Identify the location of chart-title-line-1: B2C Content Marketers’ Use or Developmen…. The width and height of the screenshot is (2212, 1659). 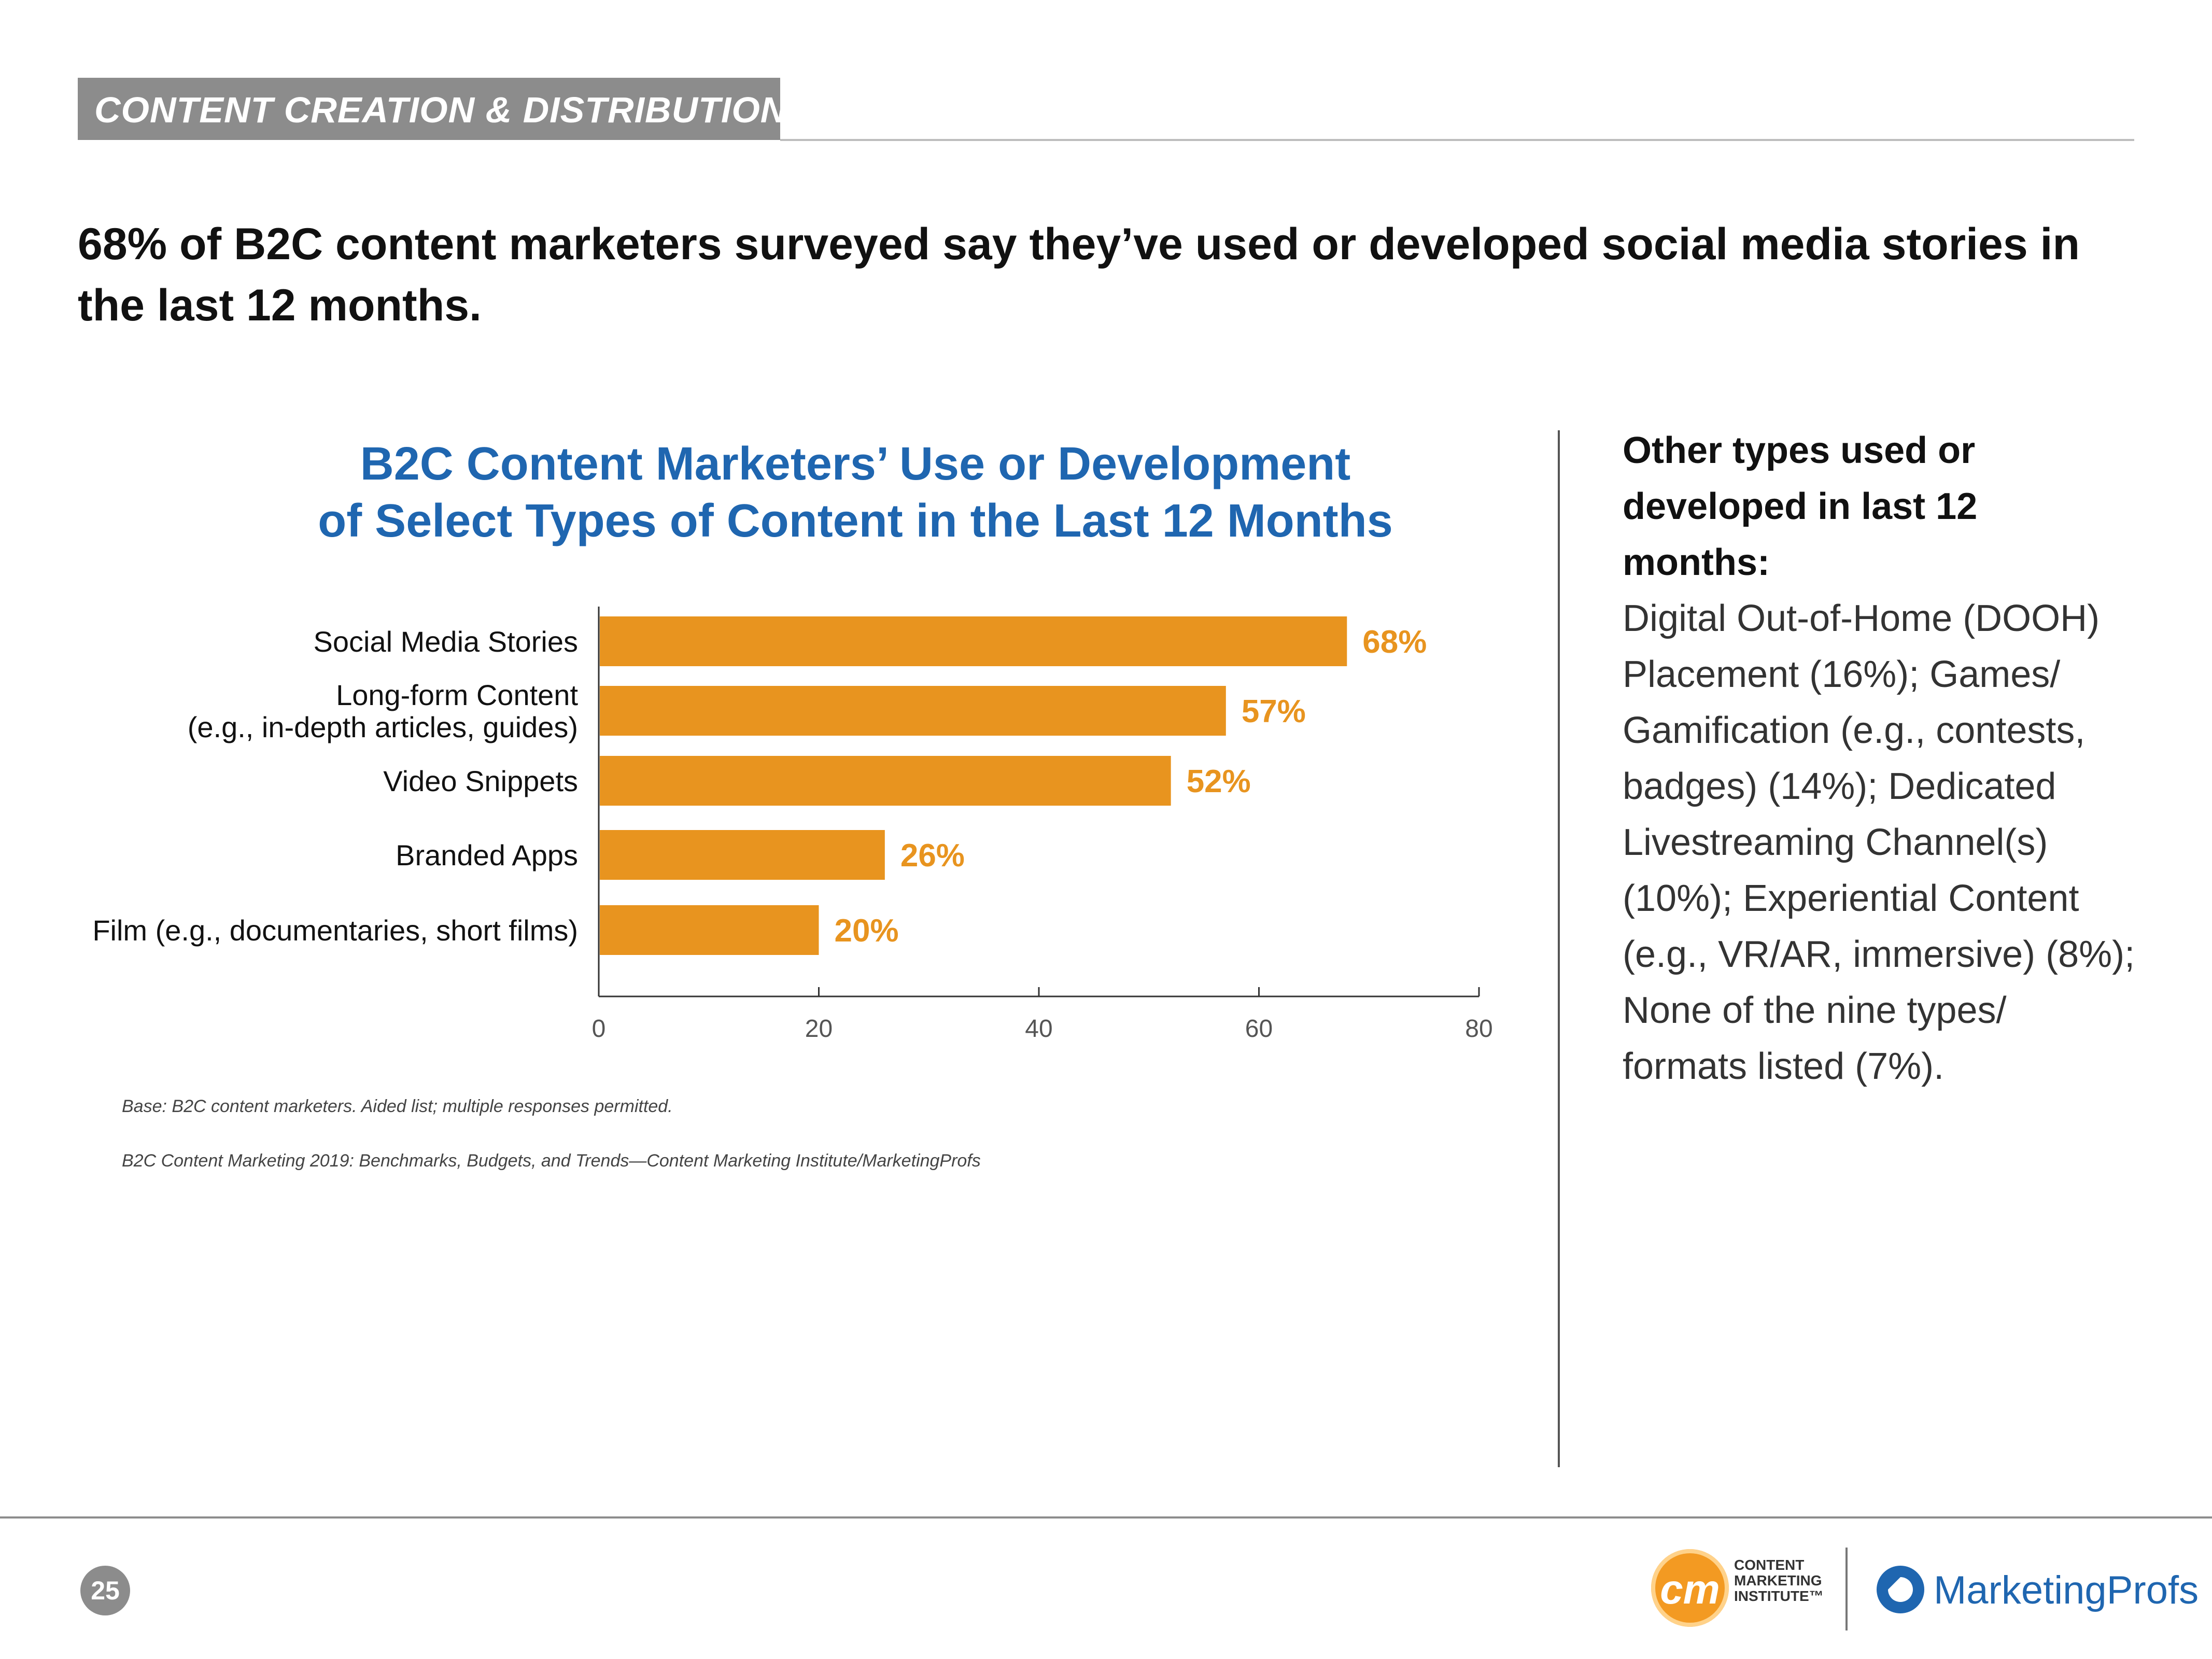
(855, 464).